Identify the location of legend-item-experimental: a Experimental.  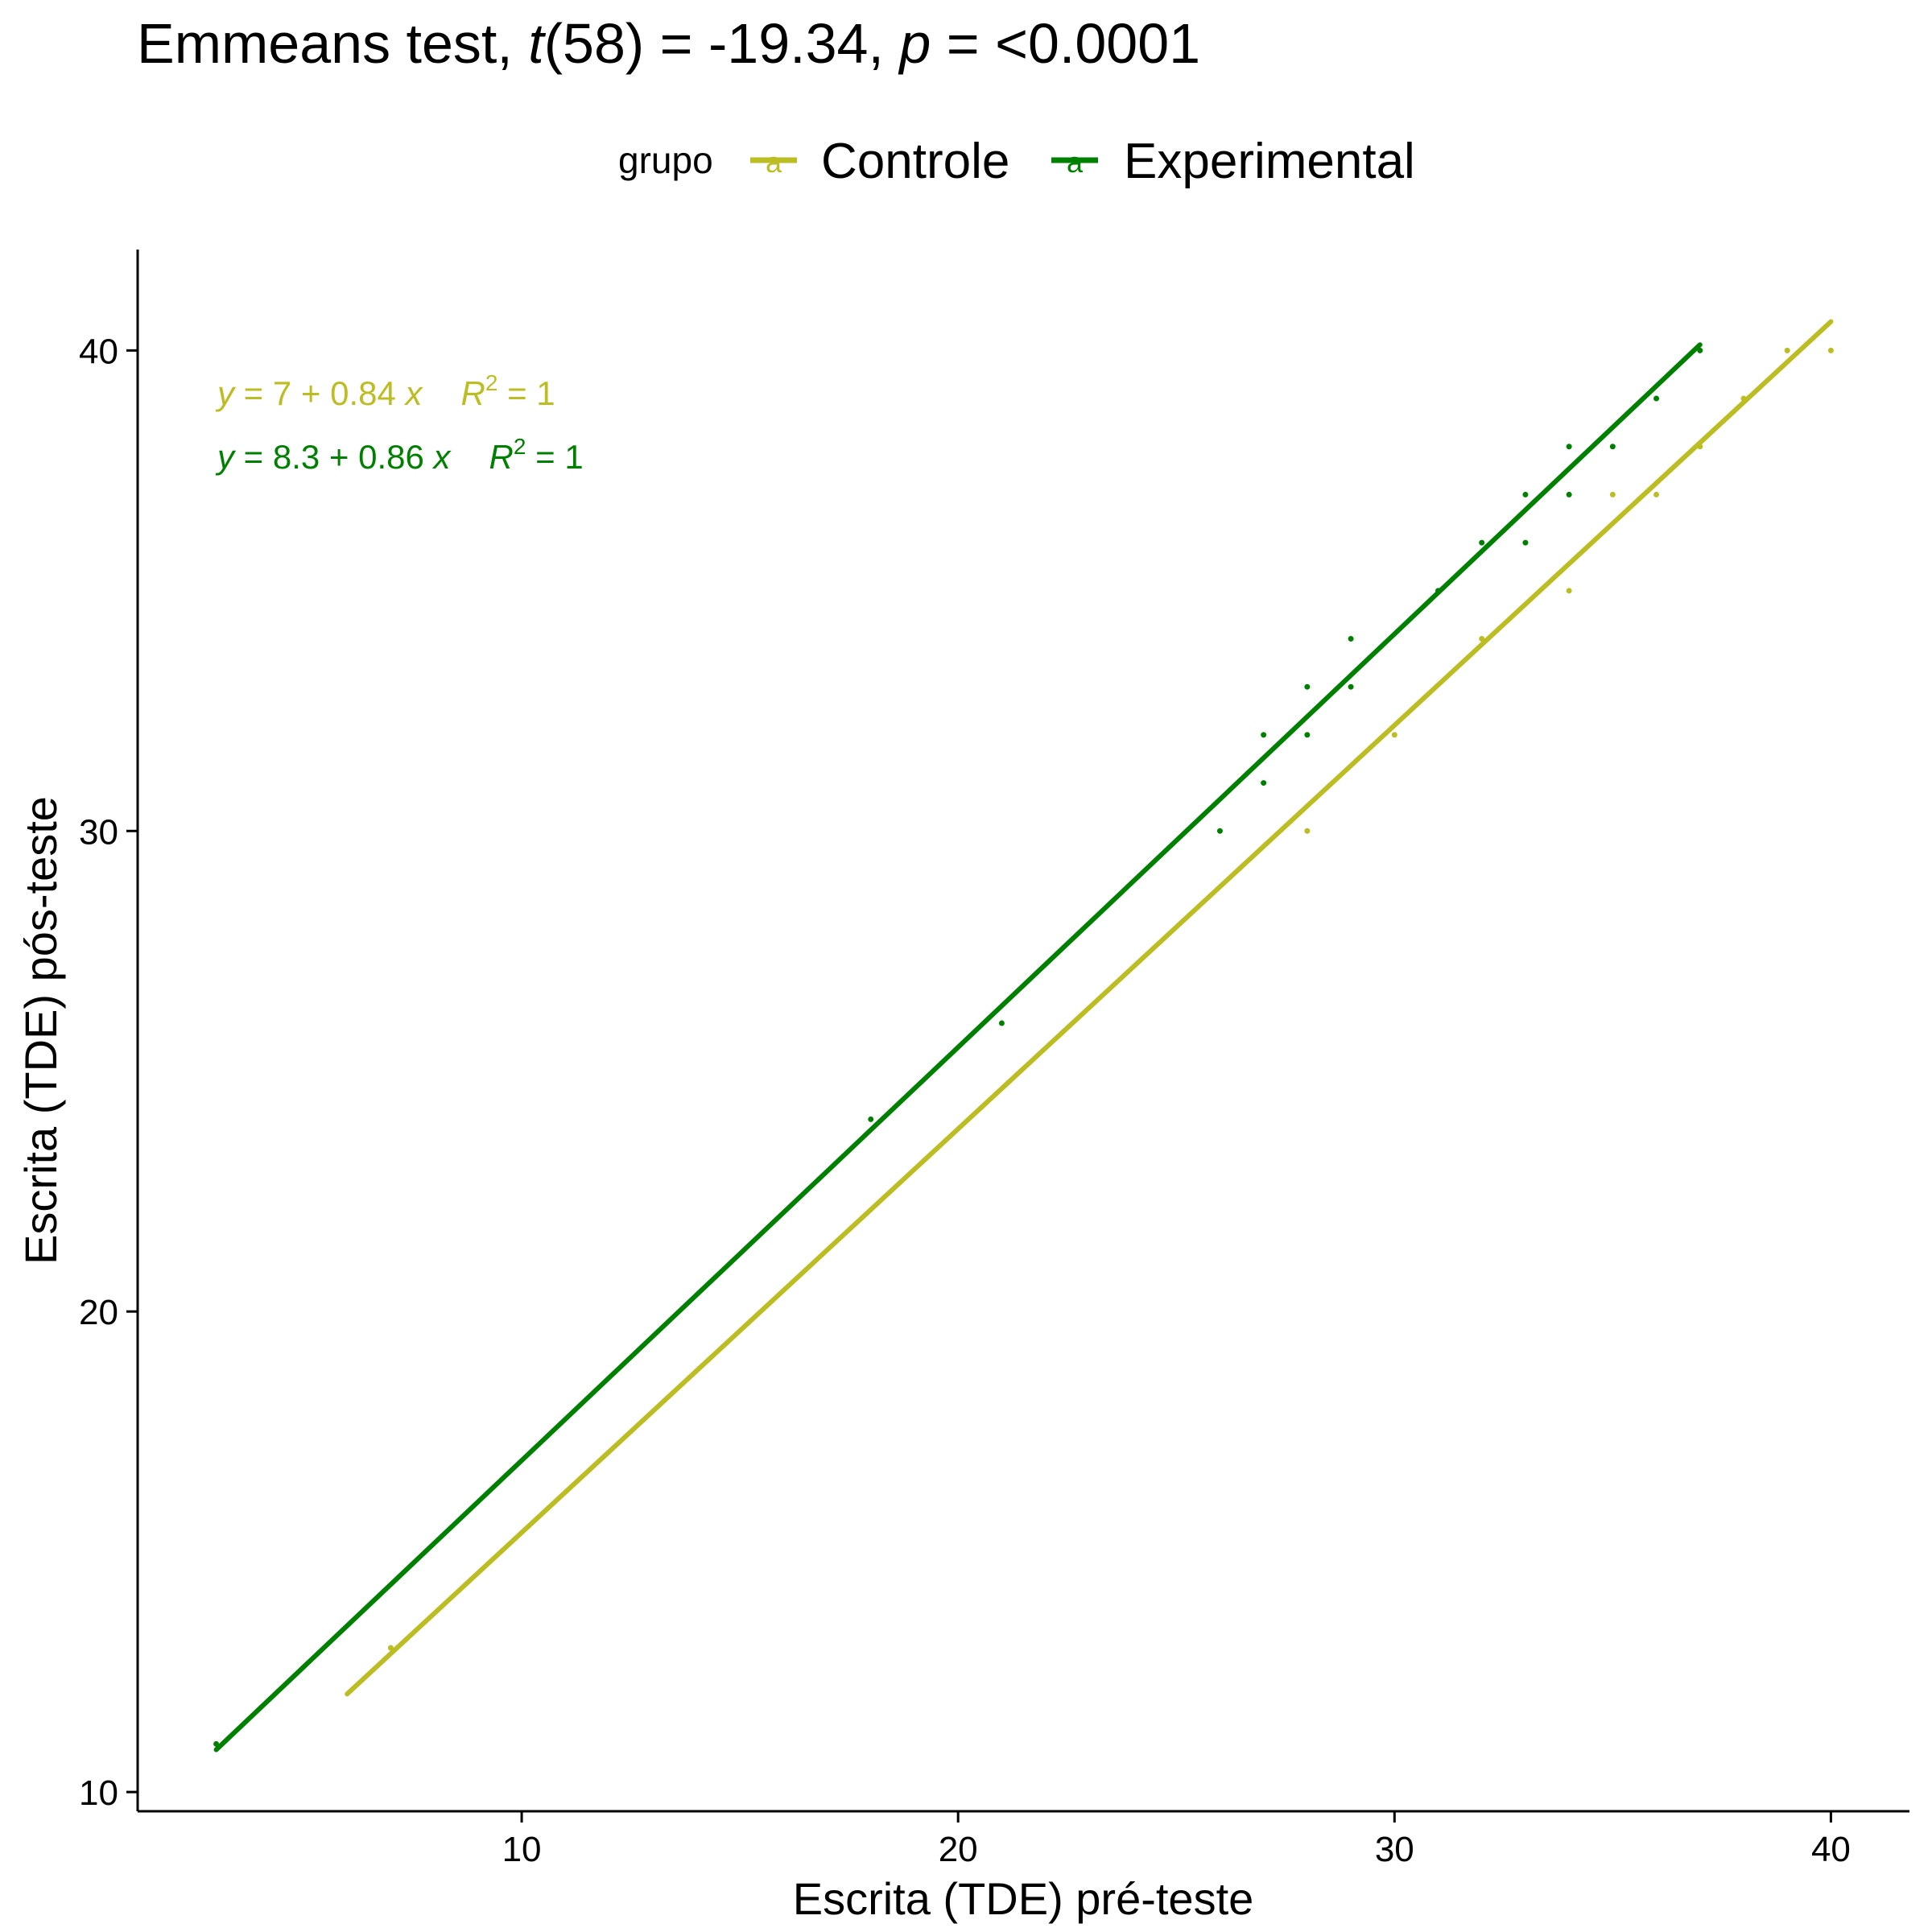
(1233, 161).